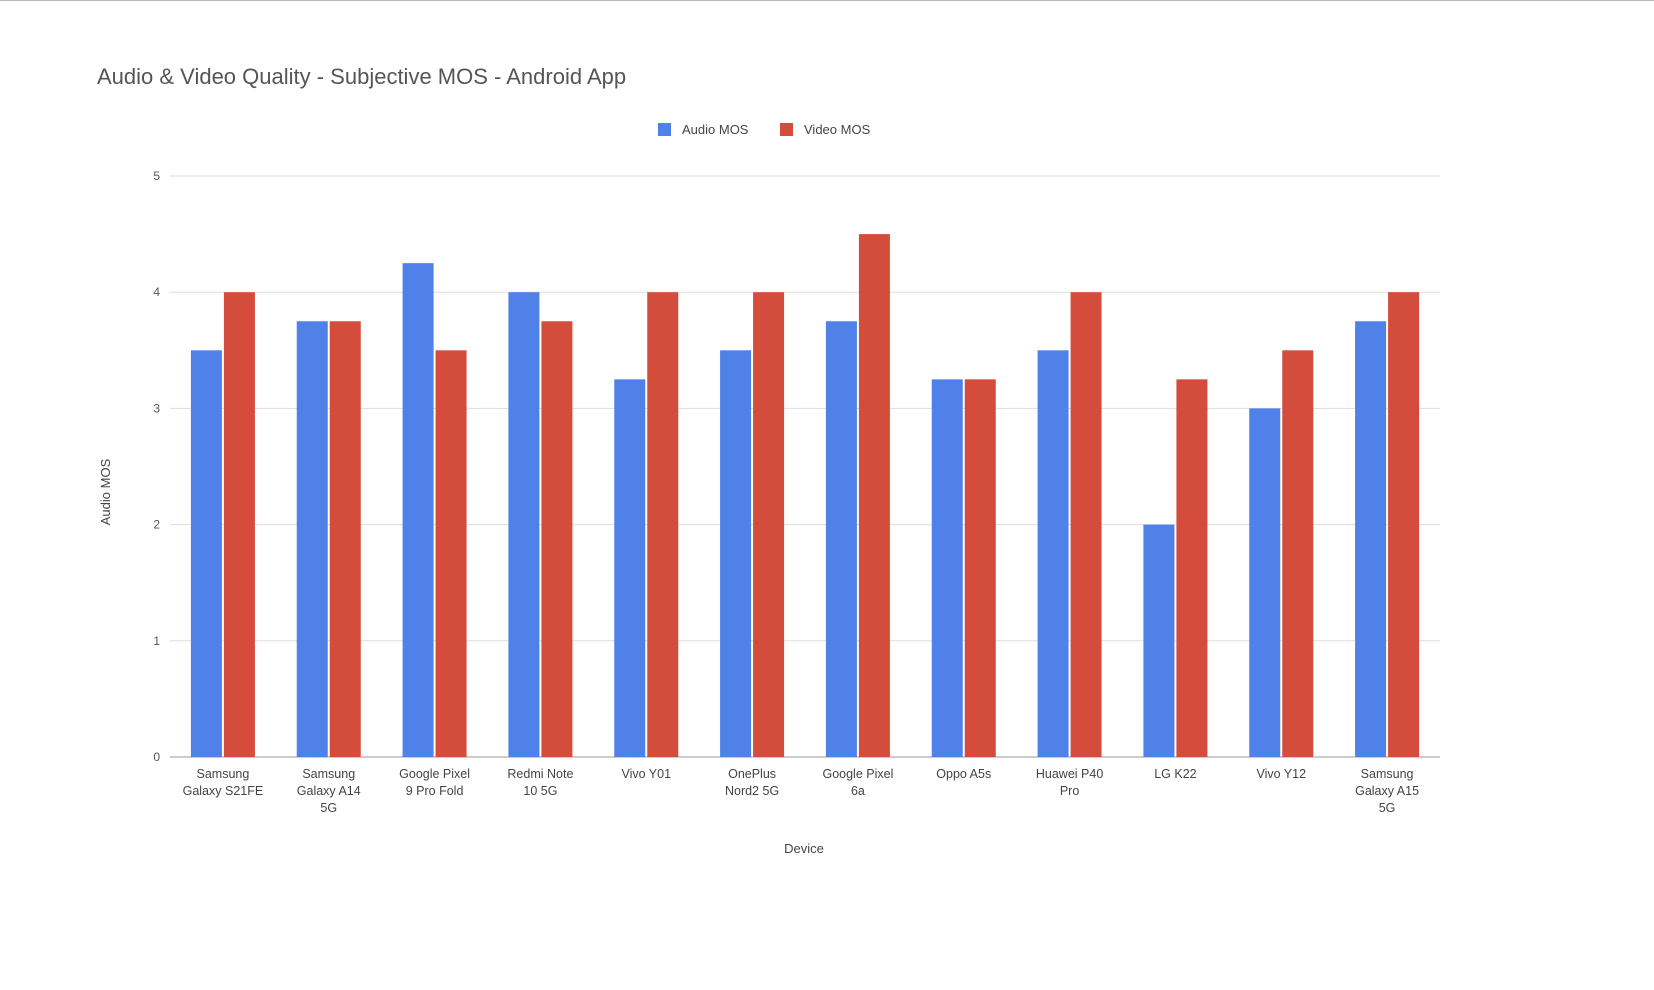  I want to click on x-tick-label: Google Pixel 9 Pro Fold, so click(434, 782).